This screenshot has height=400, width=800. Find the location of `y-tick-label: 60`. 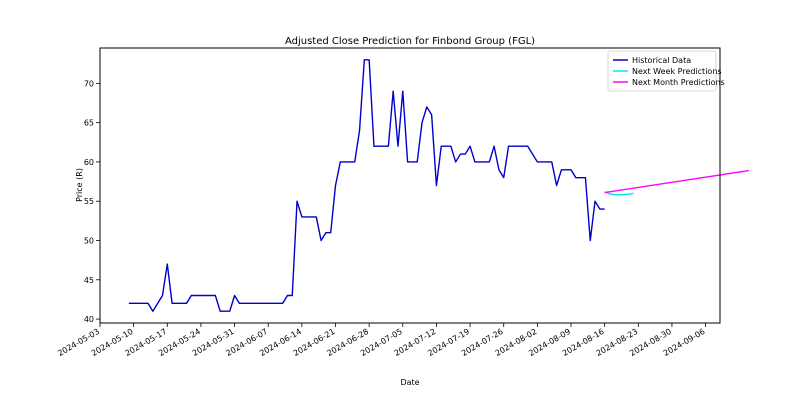

y-tick-label: 60 is located at coordinates (89, 162).